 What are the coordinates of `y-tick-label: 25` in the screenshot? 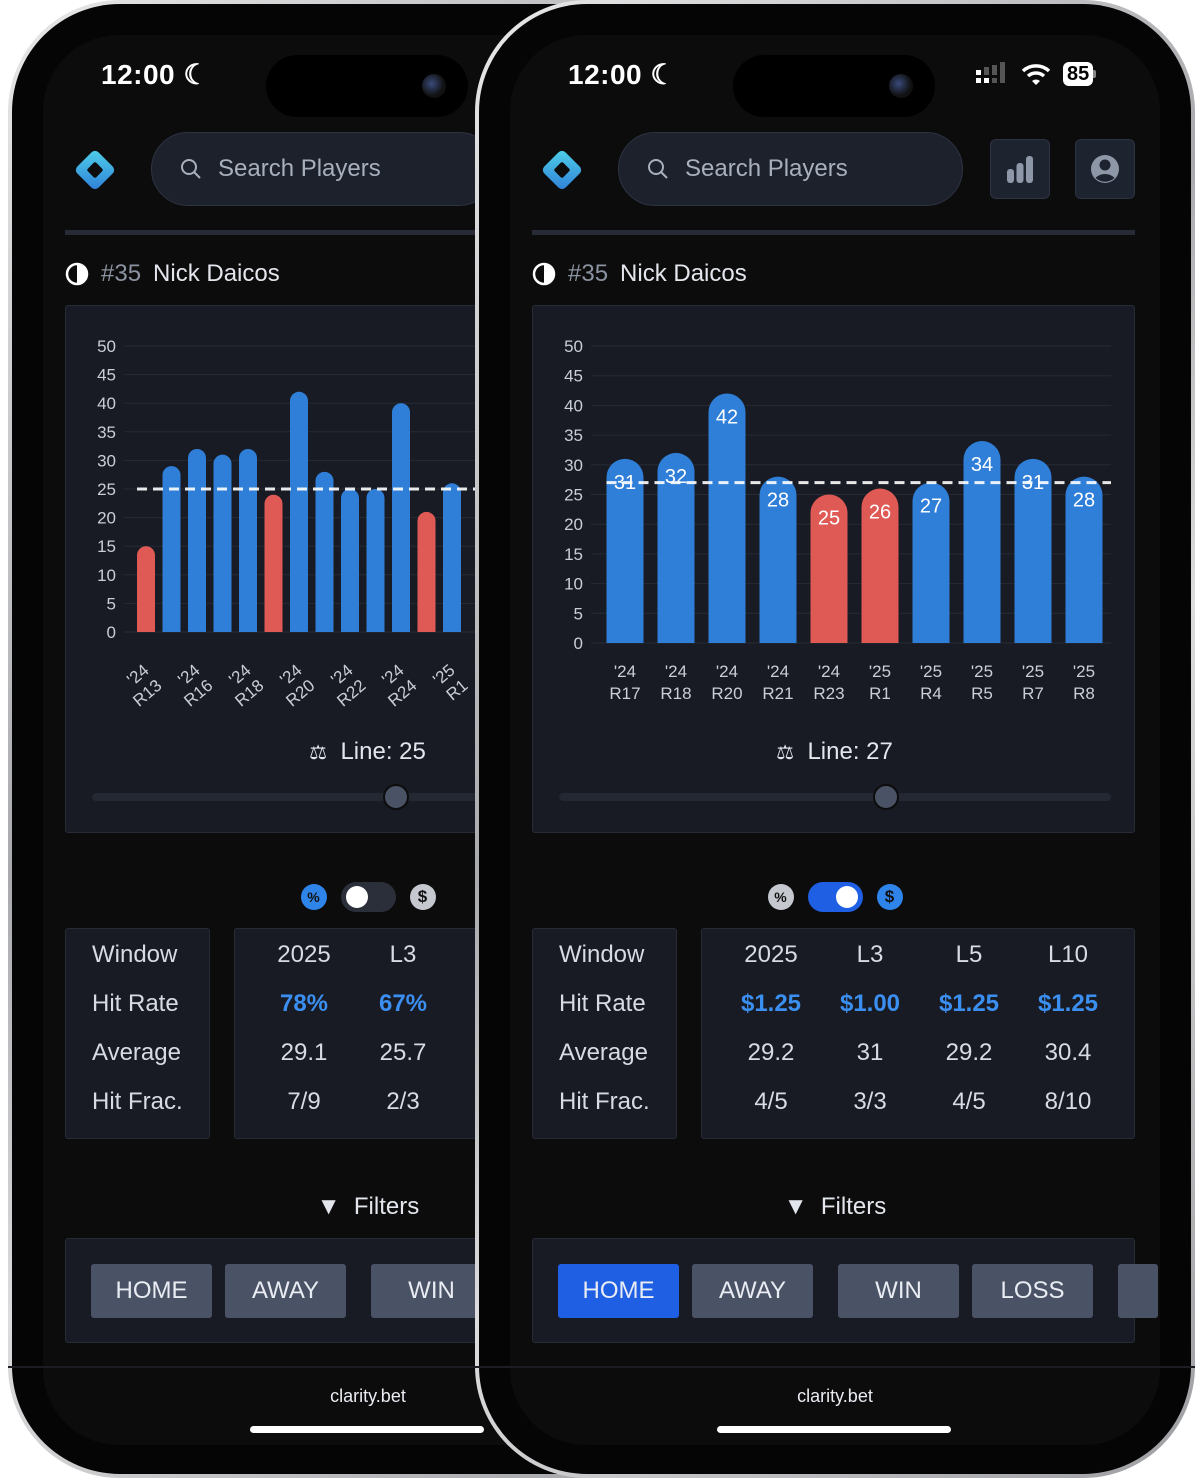 It's located at (106, 489).